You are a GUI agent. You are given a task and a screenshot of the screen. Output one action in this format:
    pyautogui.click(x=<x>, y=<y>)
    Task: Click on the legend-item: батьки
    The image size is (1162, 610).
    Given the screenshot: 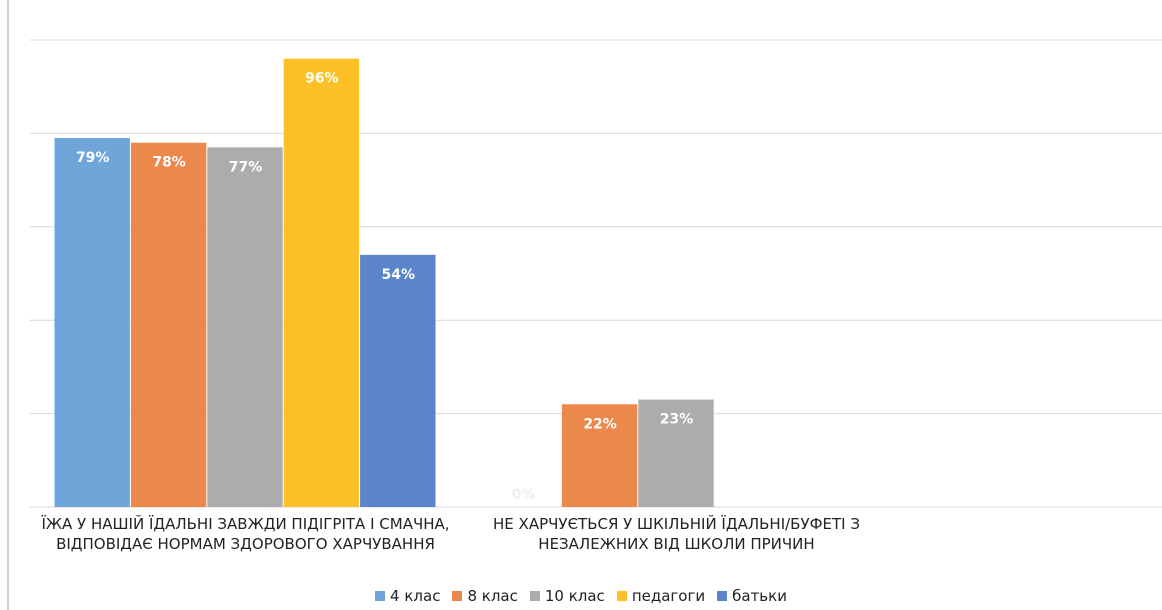 What is the action you would take?
    pyautogui.click(x=752, y=596)
    